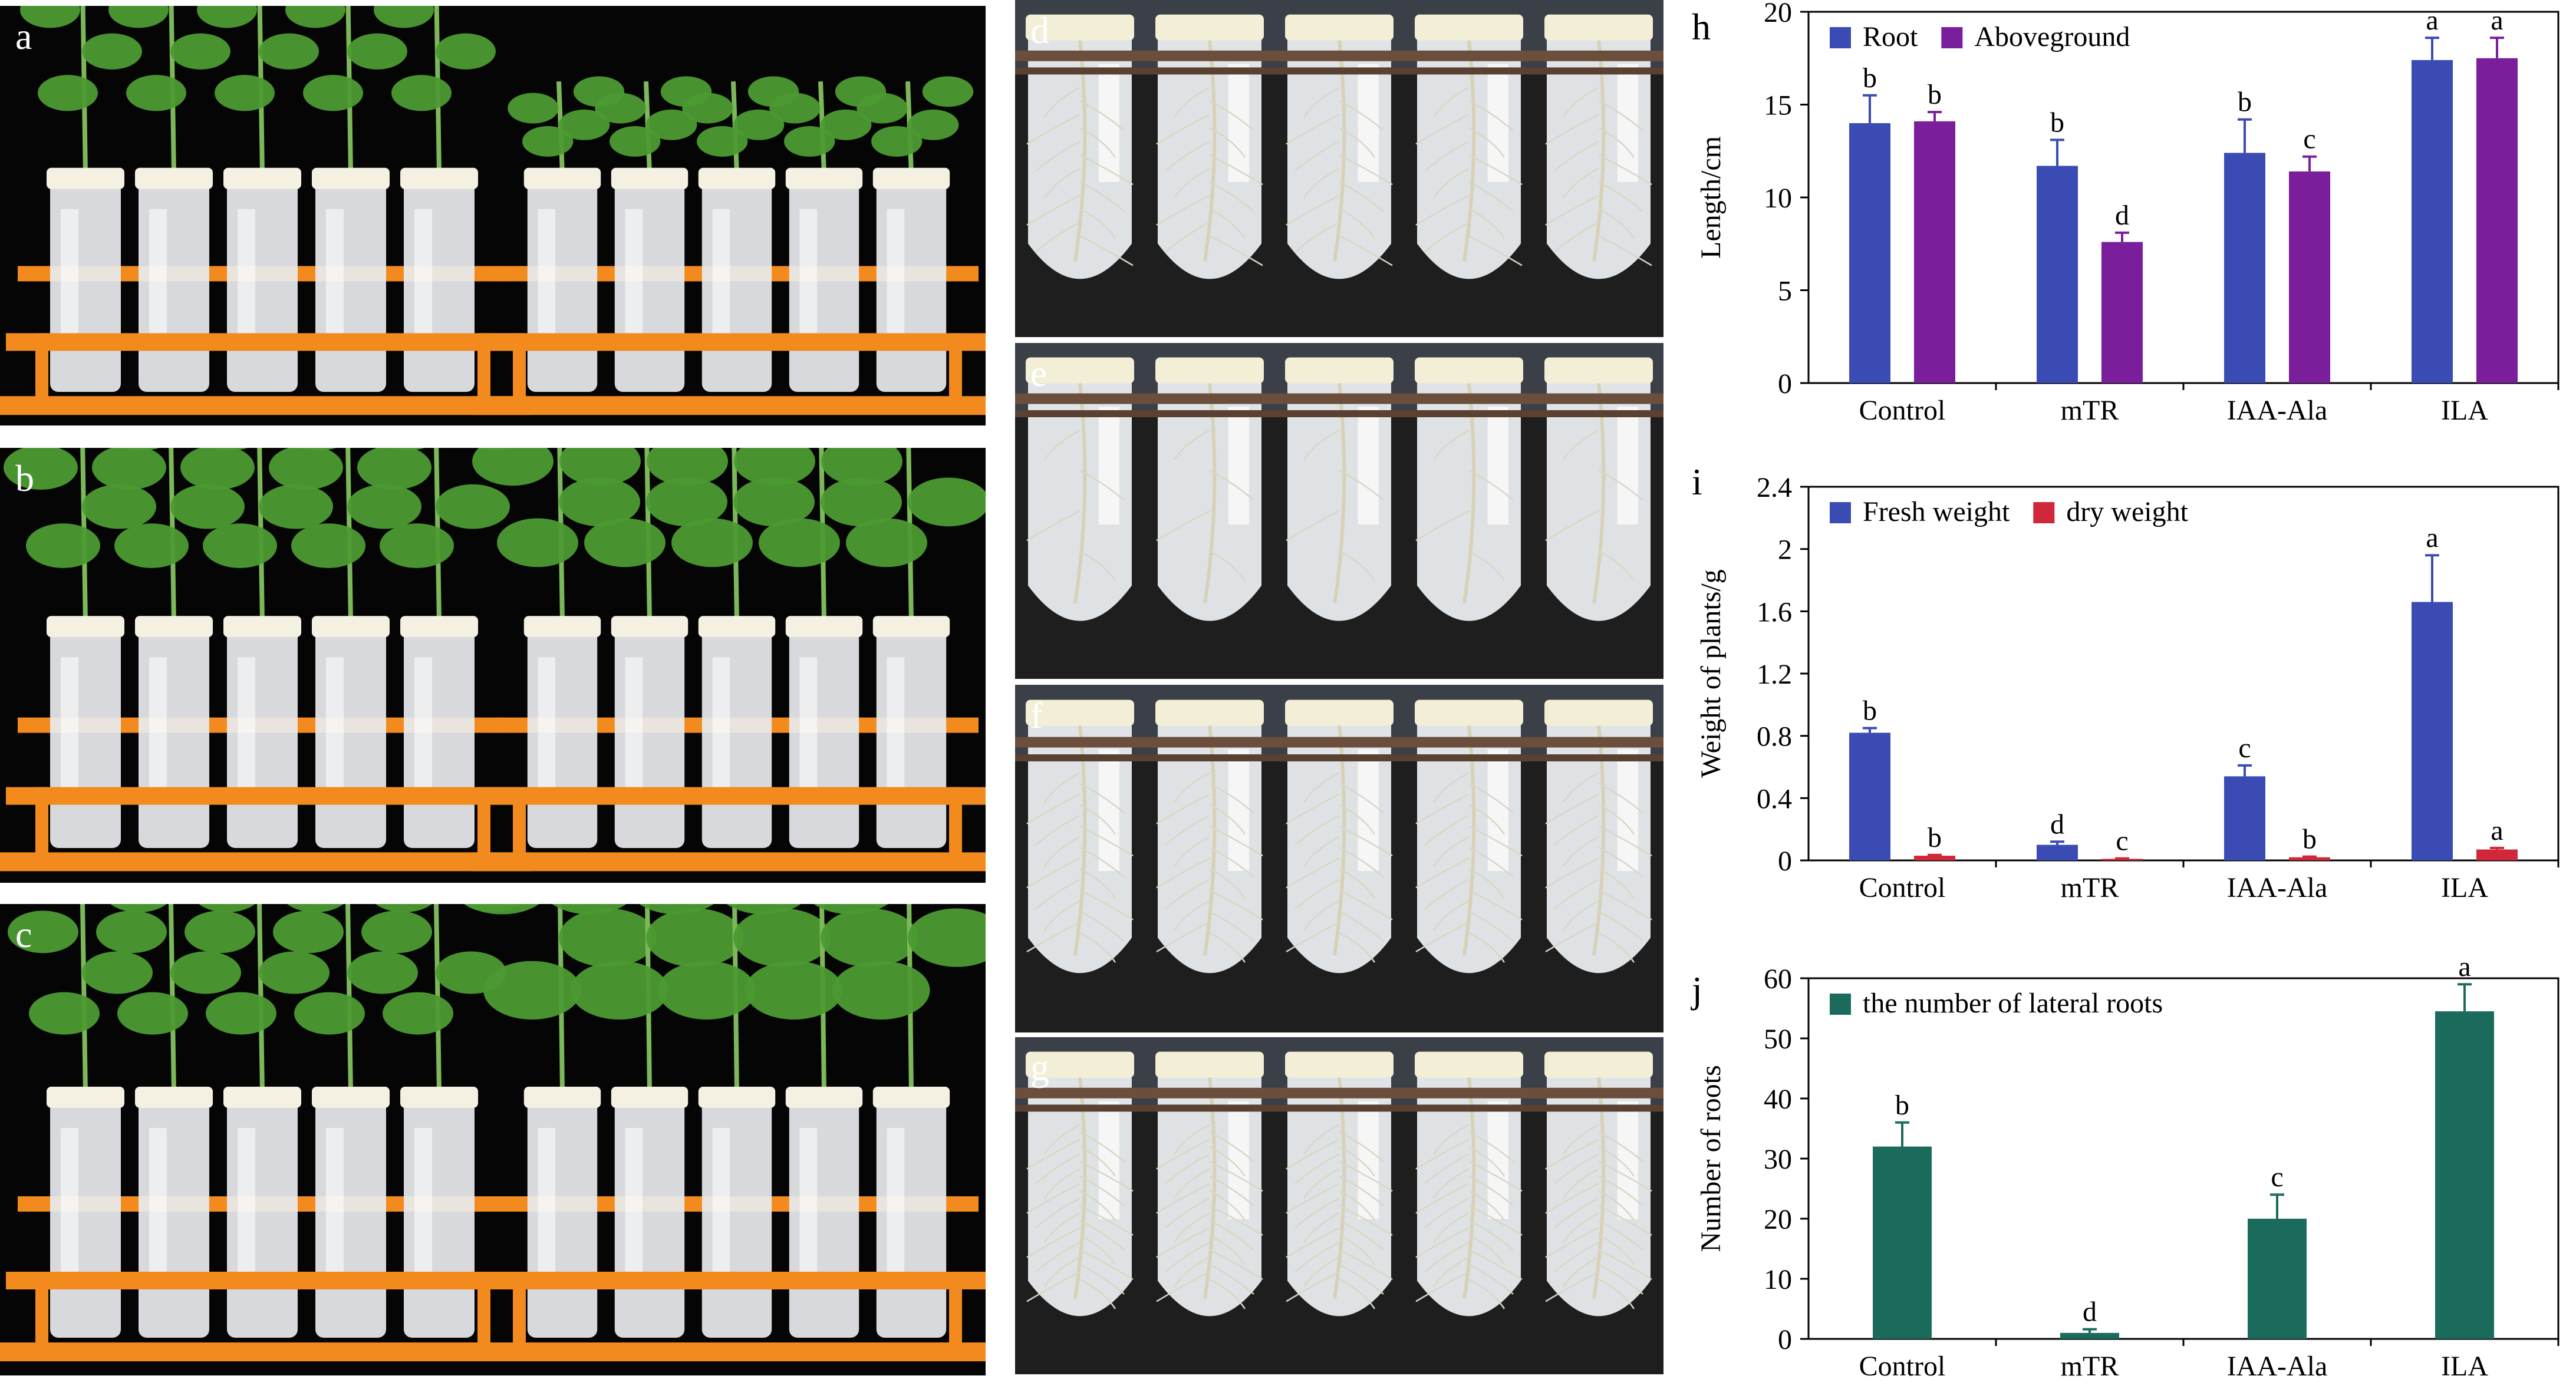 The height and width of the screenshot is (1389, 2576). I want to click on legend-swatch, so click(1840, 1005).